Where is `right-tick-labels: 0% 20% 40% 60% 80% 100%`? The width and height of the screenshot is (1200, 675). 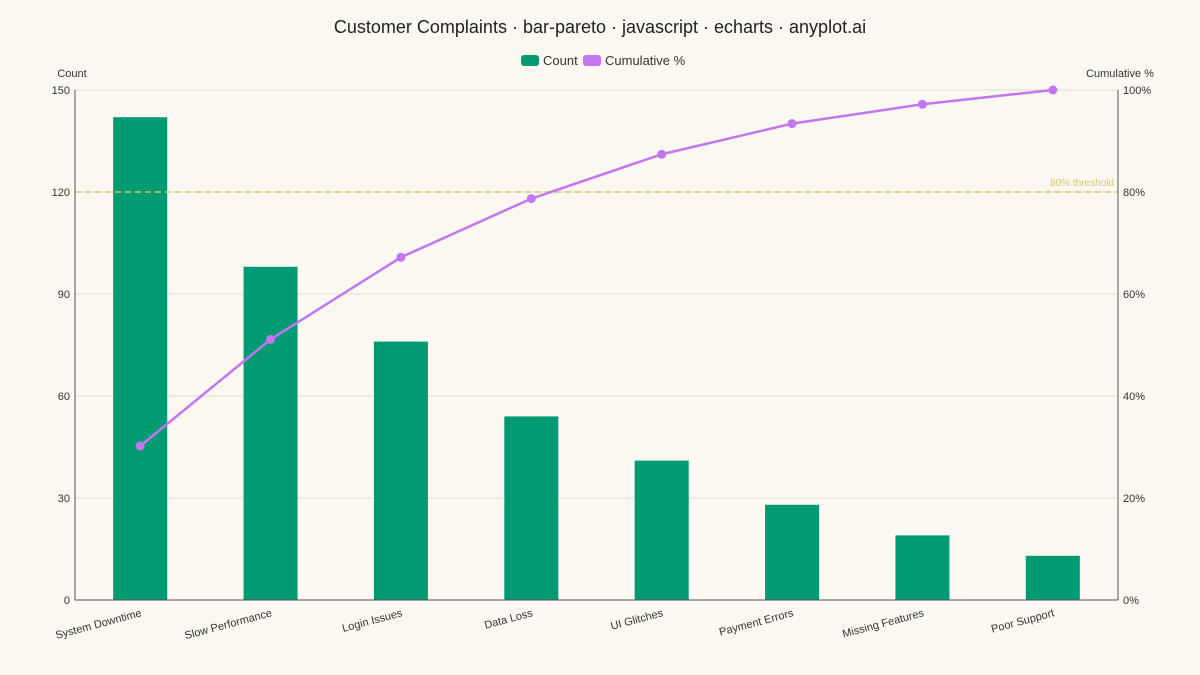
right-tick-labels: 0% 20% 40% 60% 80% 100% is located at coordinates (1137, 346).